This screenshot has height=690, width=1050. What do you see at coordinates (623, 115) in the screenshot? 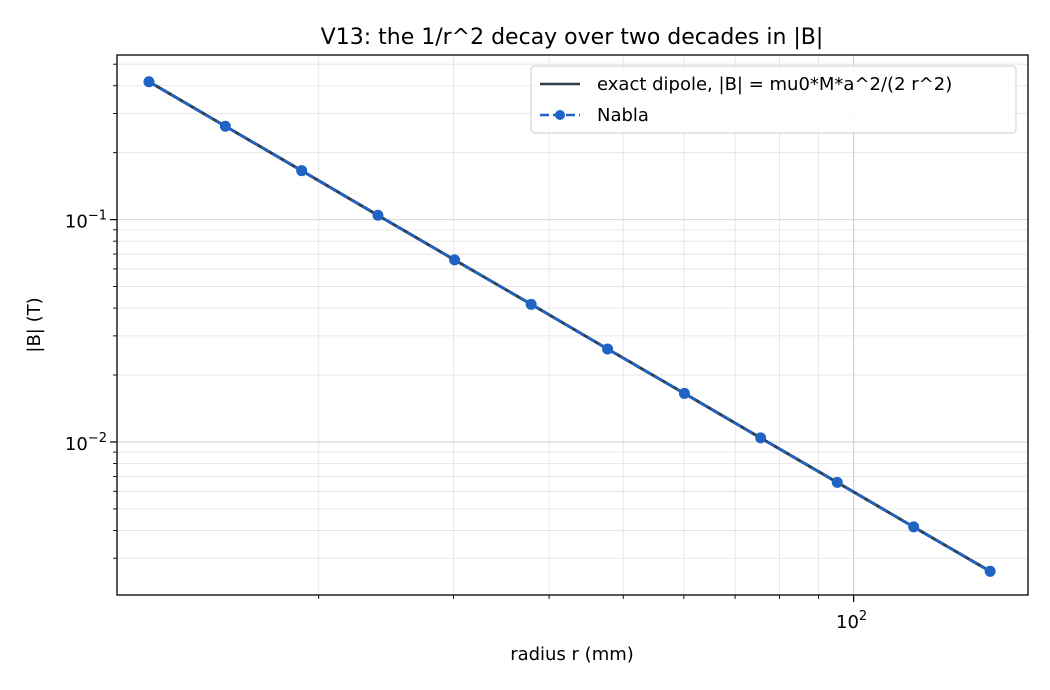
I see `legend-label-nabla: Nabla` at bounding box center [623, 115].